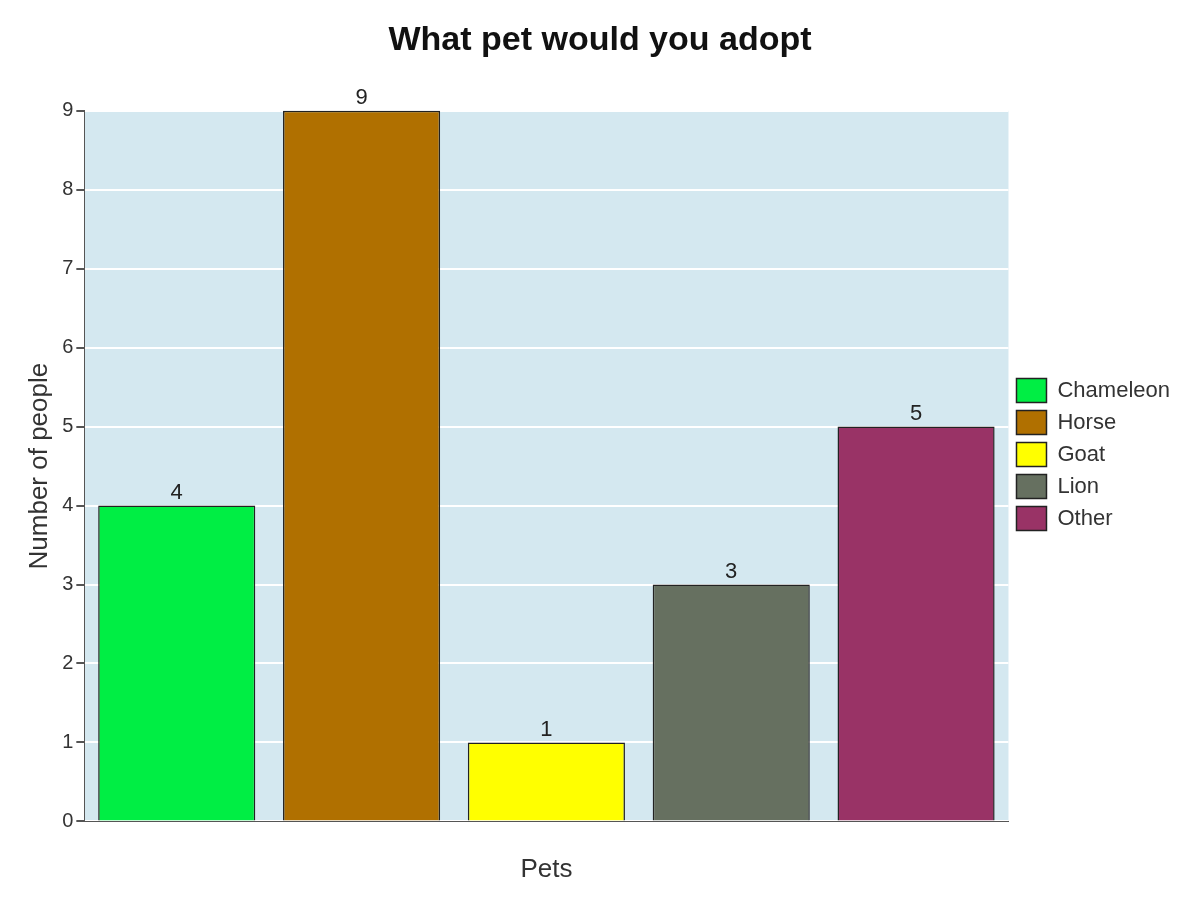 The image size is (1200, 909). What do you see at coordinates (68, 109) in the screenshot?
I see `y-tick-label: 9` at bounding box center [68, 109].